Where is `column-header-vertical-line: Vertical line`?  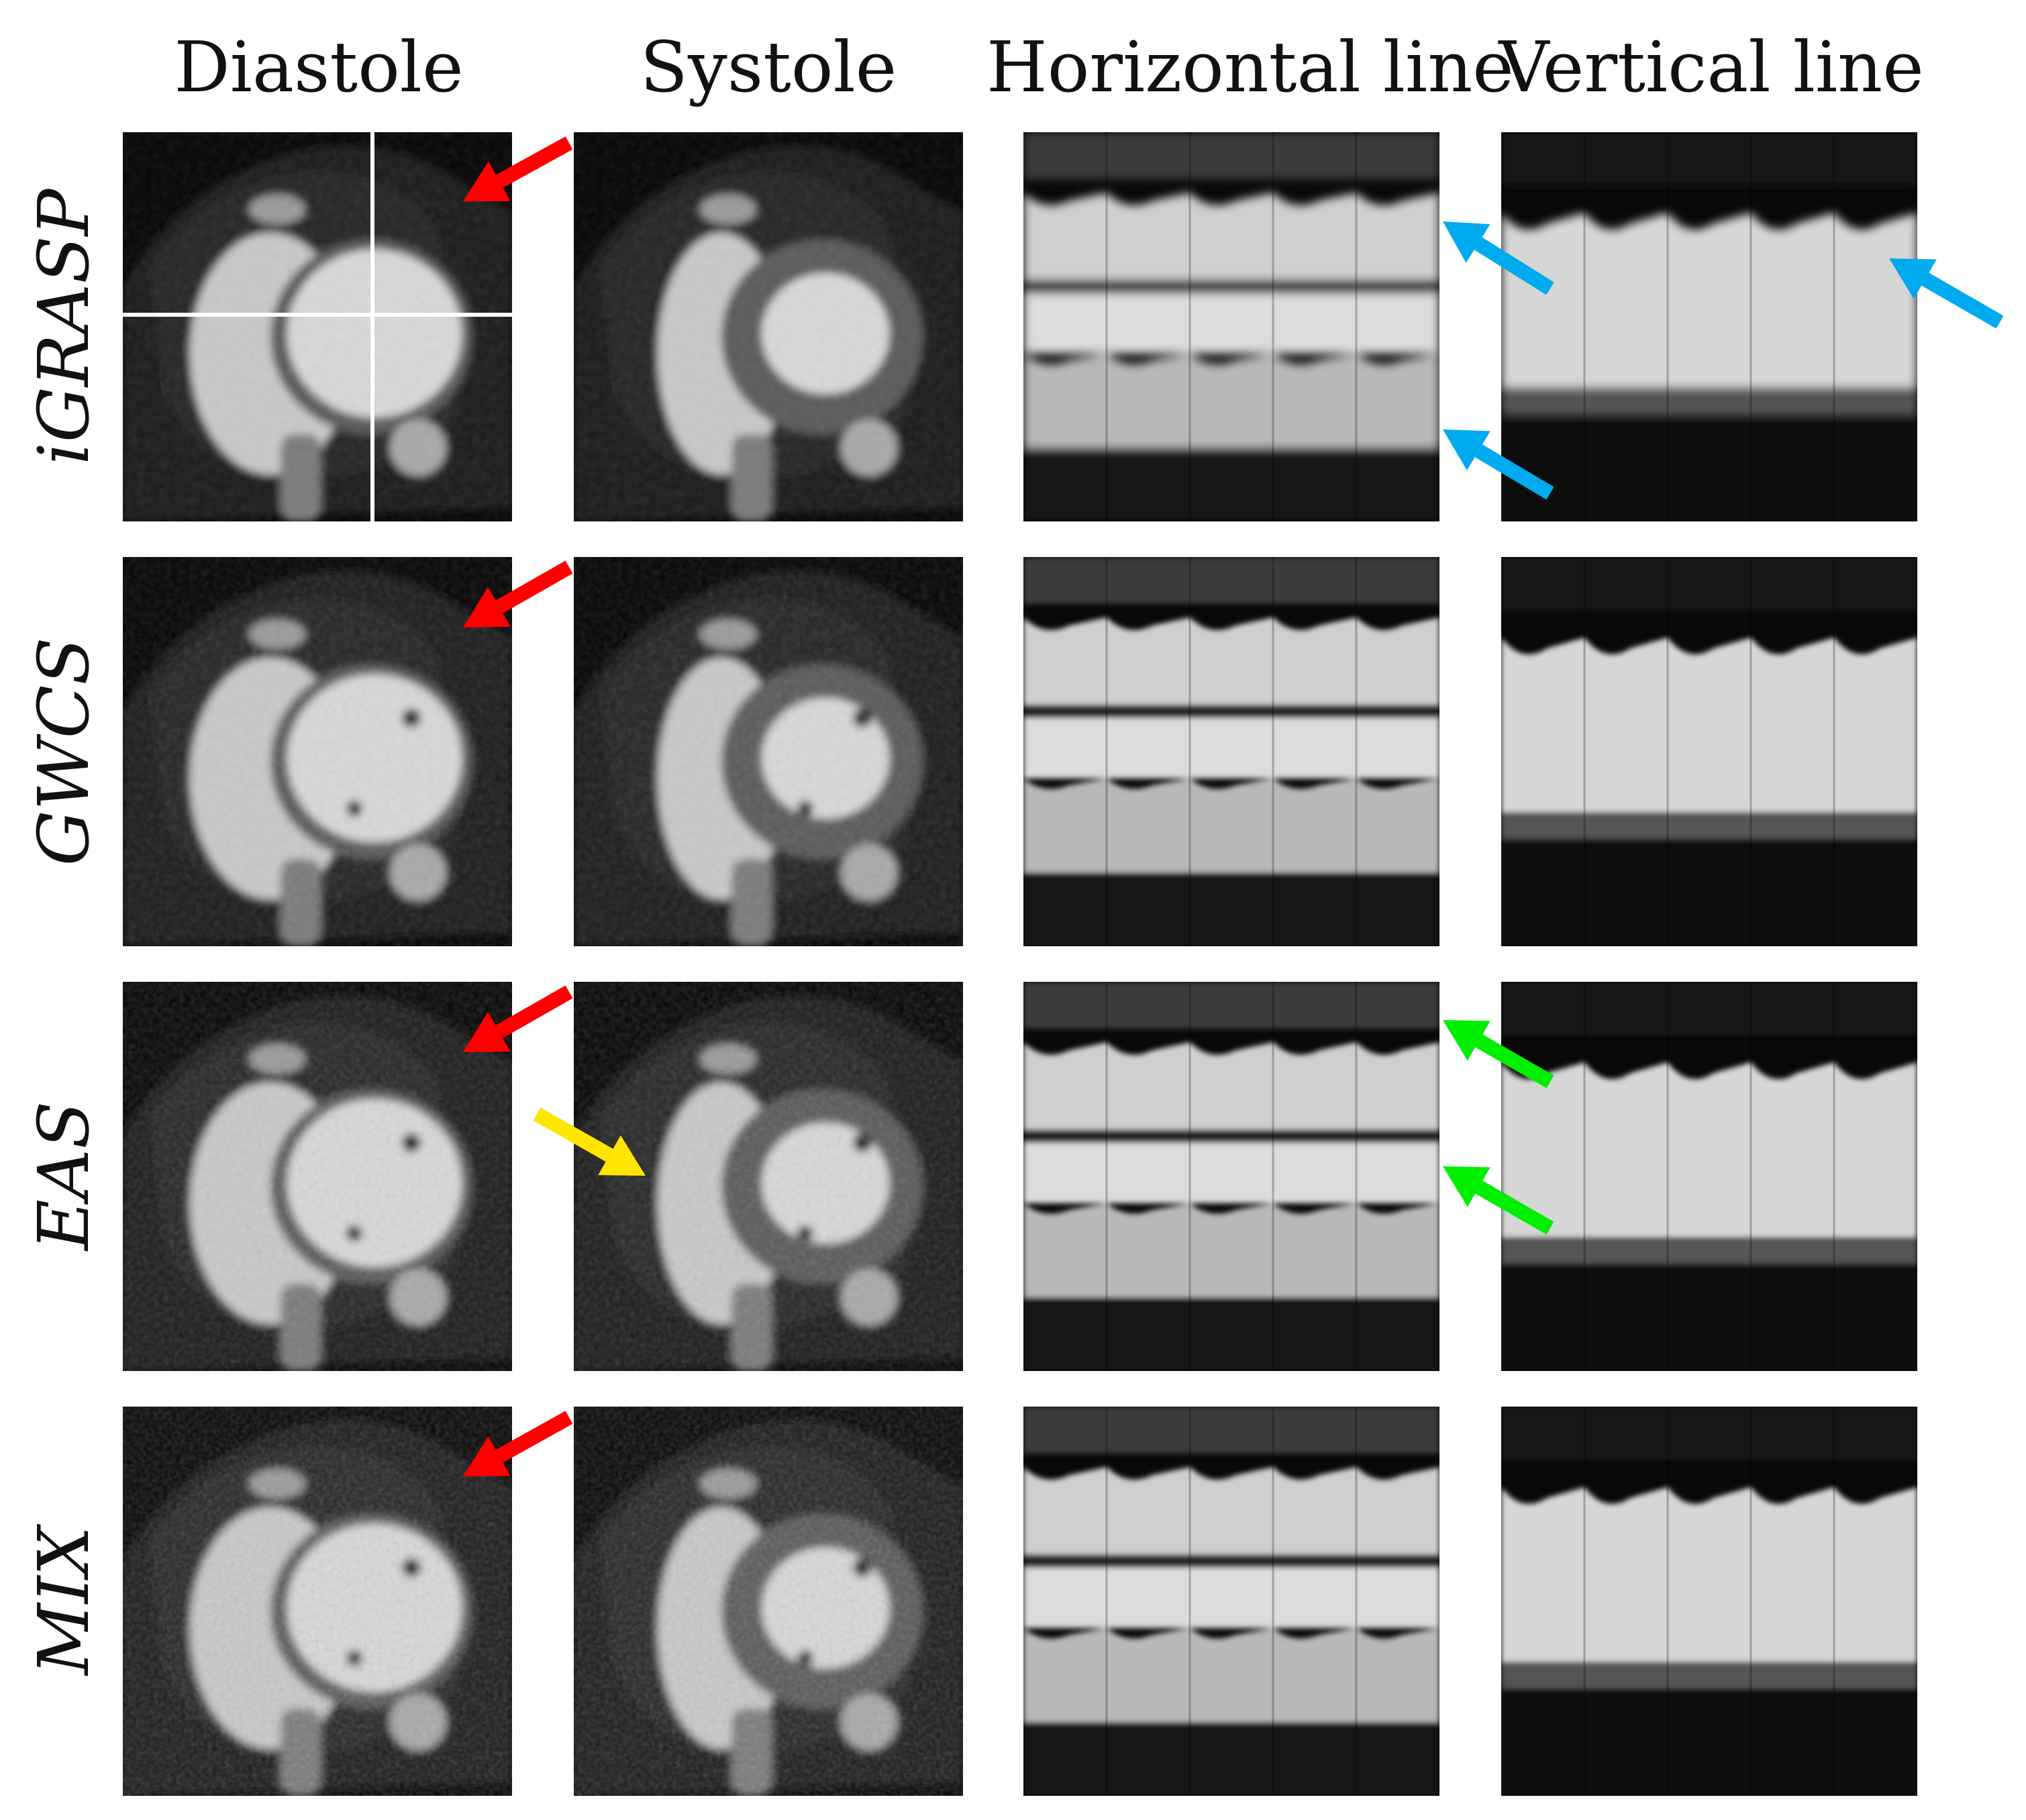
column-header-vertical-line: Vertical line is located at coordinates (1711, 67).